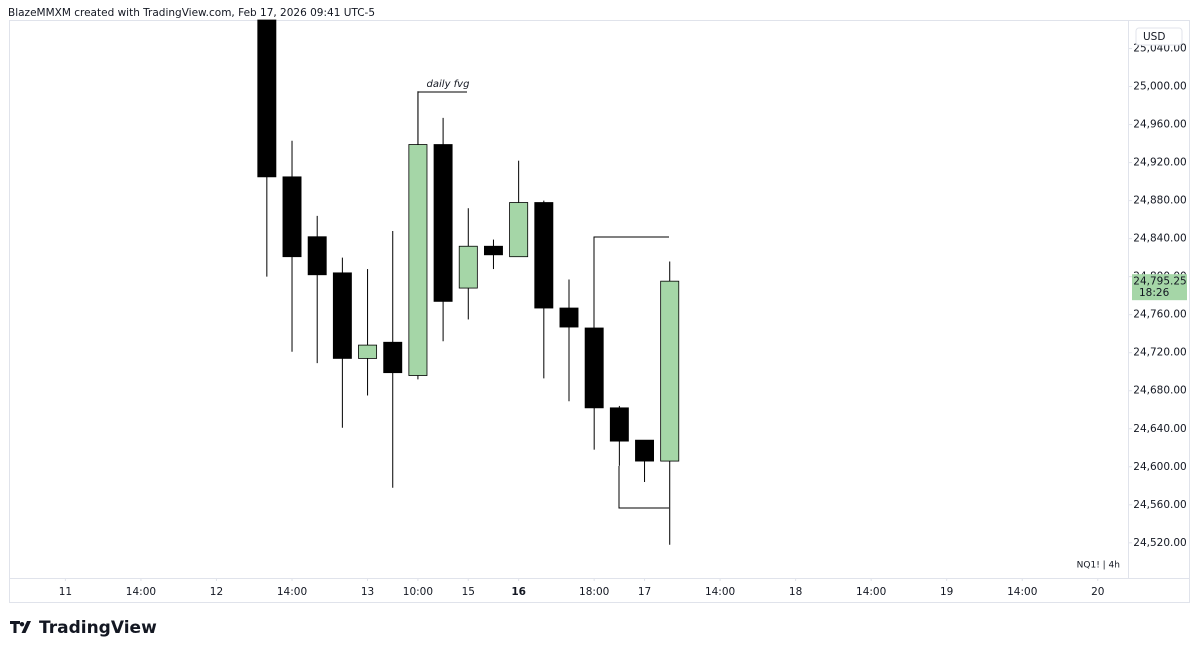 The height and width of the screenshot is (653, 1200). Describe the element at coordinates (1159, 505) in the screenshot. I see `y-tick-label: 24,560.00` at that location.